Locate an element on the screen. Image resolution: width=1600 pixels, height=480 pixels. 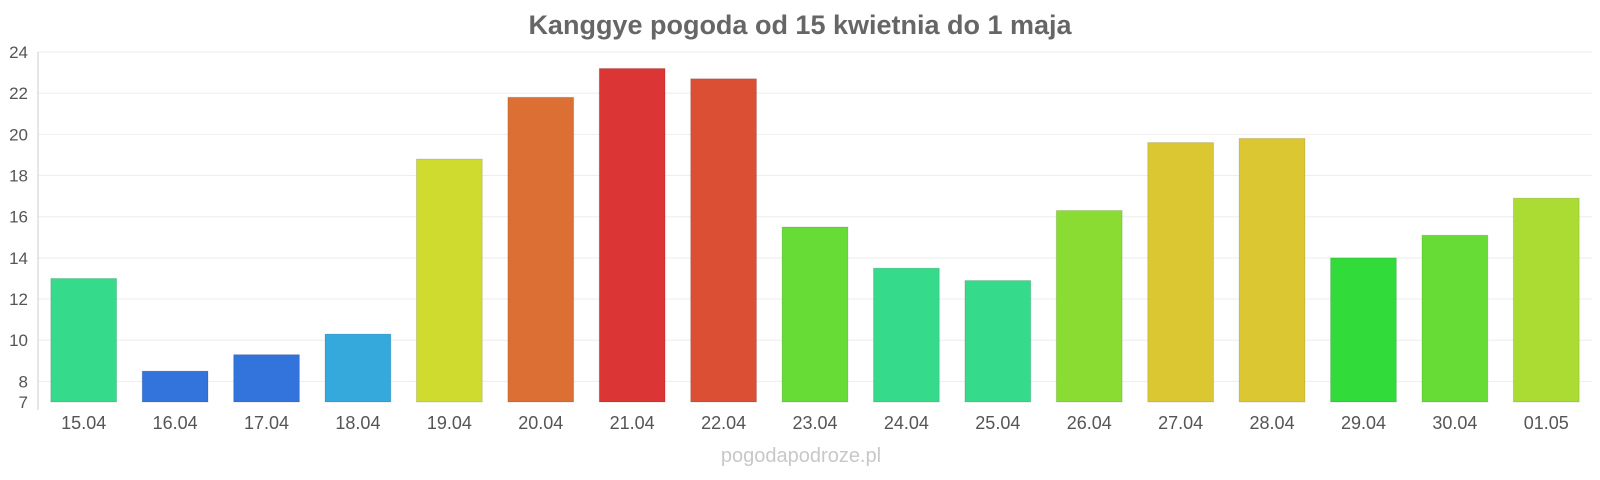
x-tick-label: 26.04 is located at coordinates (1089, 423).